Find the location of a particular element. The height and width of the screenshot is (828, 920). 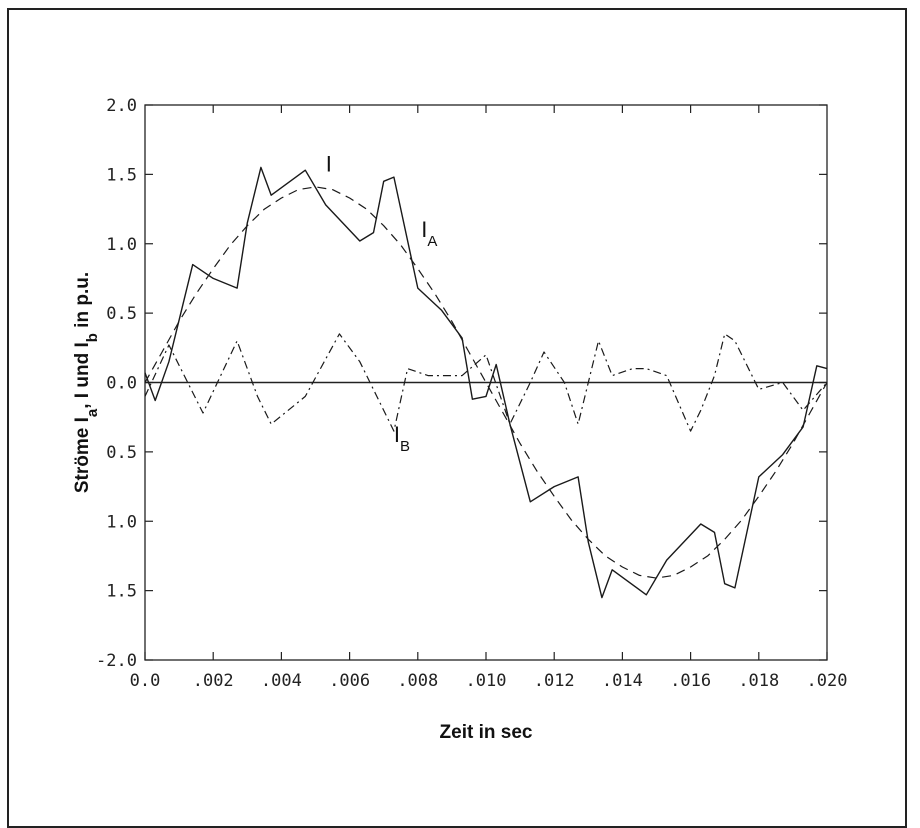

y-axis-title-sub-b: b is located at coordinates (92, 337).